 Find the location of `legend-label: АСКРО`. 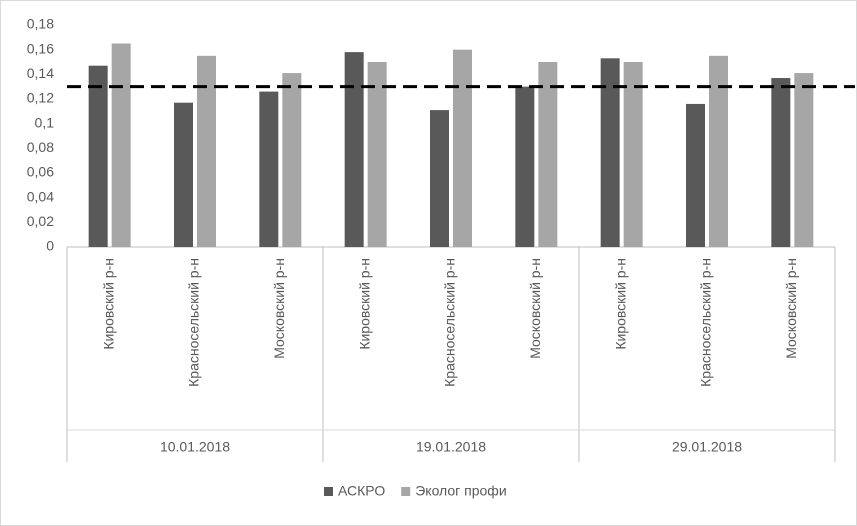

legend-label: АСКРО is located at coordinates (361, 491).